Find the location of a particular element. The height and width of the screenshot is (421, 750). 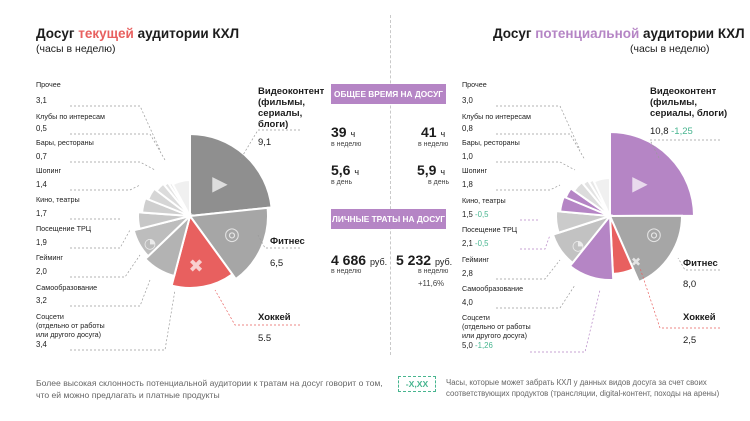

right-leader-malls is located at coordinates (535, 242).